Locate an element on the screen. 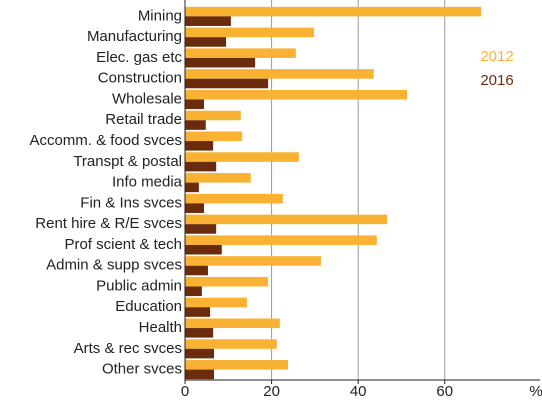 This screenshot has width=542, height=400. x-tick-label: 40 is located at coordinates (358, 391).